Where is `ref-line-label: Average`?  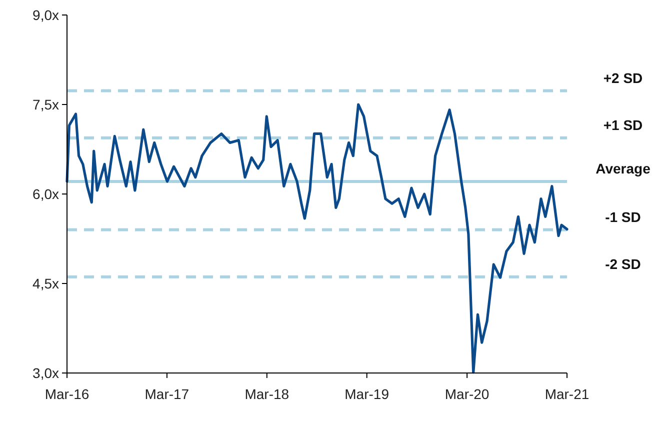 ref-line-label: Average is located at coordinates (623, 168).